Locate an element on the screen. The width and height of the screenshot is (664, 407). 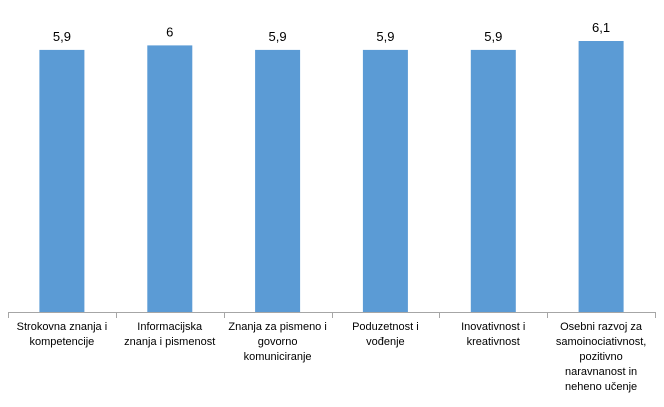
data-label-5: 5,9 is located at coordinates (493, 36).